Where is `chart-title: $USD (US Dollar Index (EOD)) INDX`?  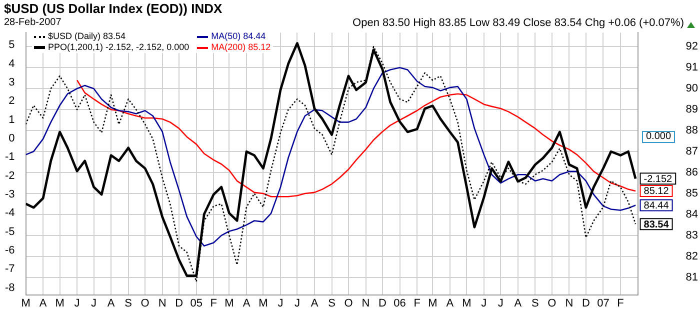
chart-title: $USD (US Dollar Index (EOD)) INDX is located at coordinates (113, 8).